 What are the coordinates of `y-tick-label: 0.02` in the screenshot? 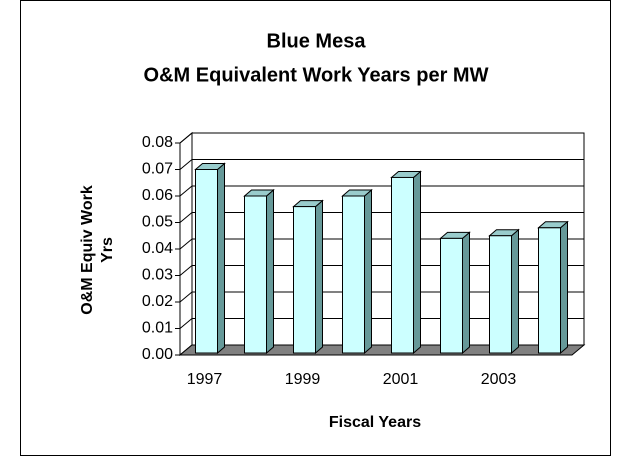 It's located at (157, 301).